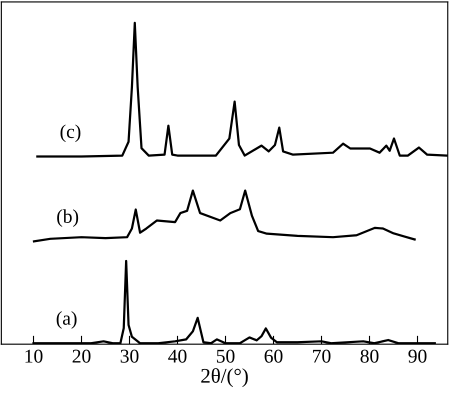 The image size is (450, 397). What do you see at coordinates (369, 356) in the screenshot?
I see `x-tick-label: 80` at bounding box center [369, 356].